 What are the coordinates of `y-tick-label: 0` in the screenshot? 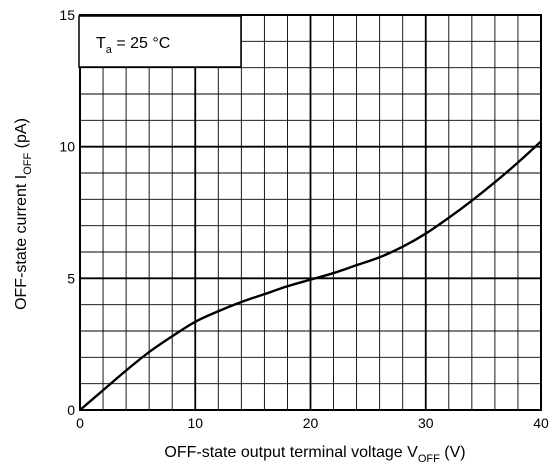 It's located at (71, 410).